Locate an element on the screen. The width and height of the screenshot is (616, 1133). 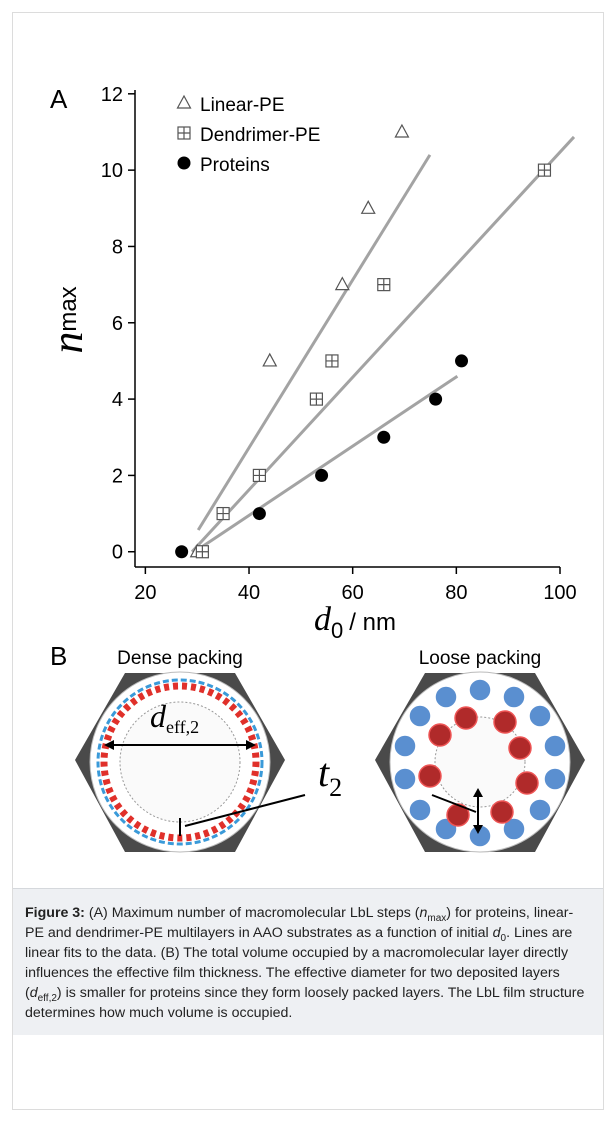
caption-subscript: max is located at coordinates (437, 918).